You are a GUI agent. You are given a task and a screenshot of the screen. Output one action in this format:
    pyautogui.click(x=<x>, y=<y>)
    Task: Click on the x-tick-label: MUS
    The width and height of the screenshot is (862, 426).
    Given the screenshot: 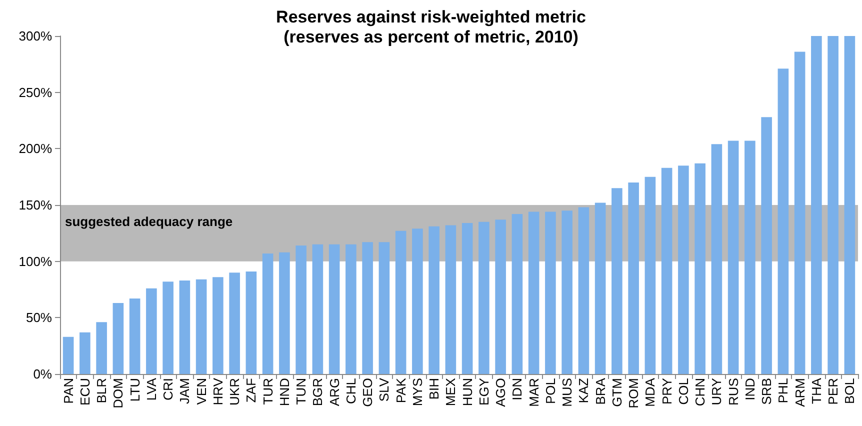 What is the action you would take?
    pyautogui.click(x=567, y=392)
    